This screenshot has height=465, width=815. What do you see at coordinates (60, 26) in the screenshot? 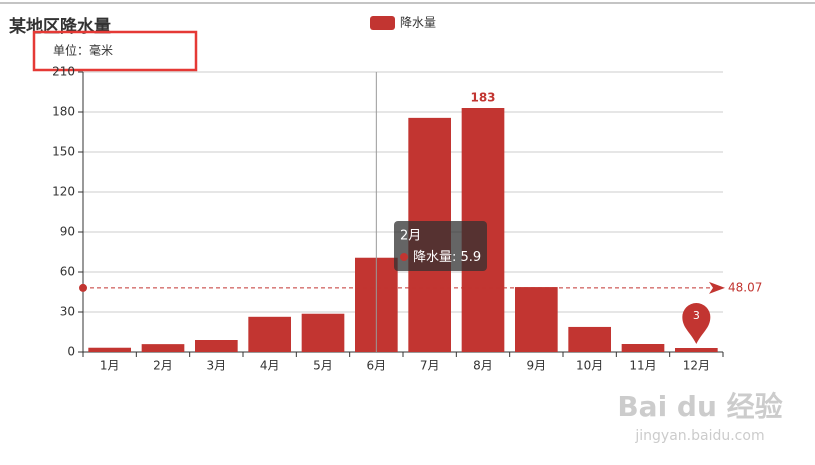
I see `chart-title: 某地区降水量` at bounding box center [60, 26].